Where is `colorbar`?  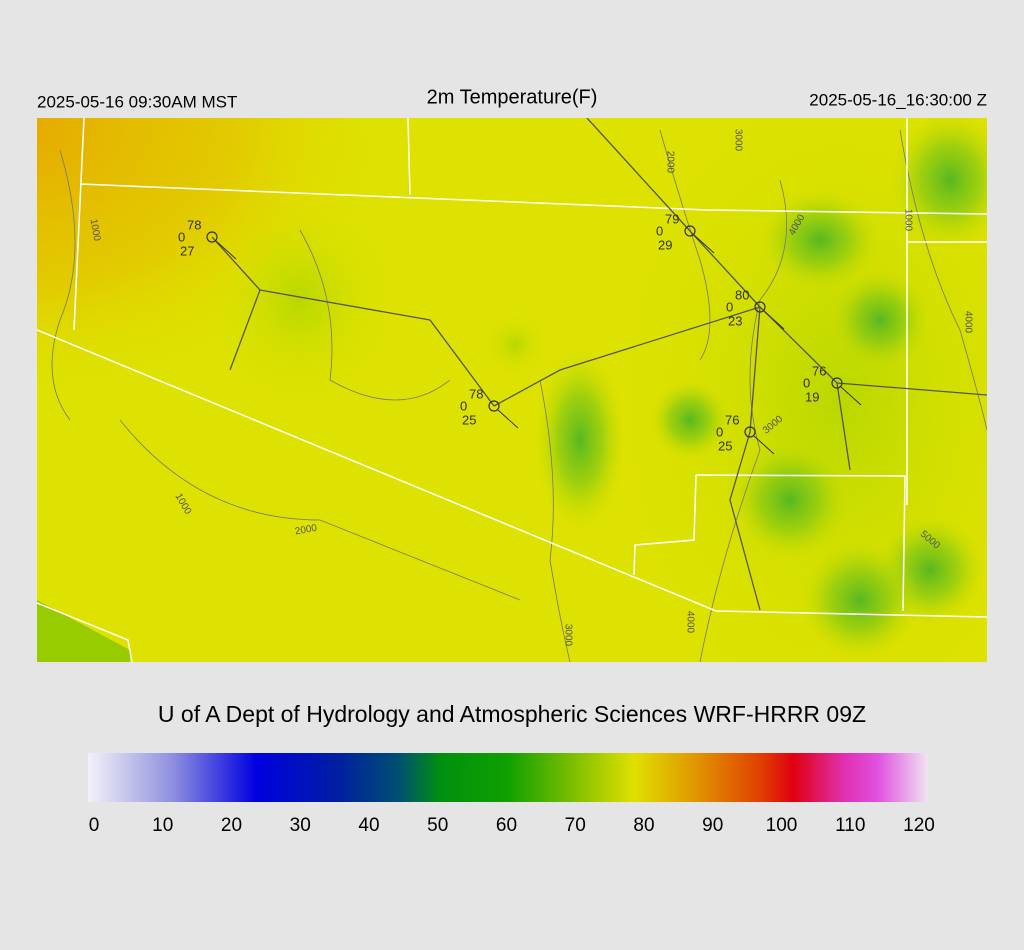 colorbar is located at coordinates (508, 777).